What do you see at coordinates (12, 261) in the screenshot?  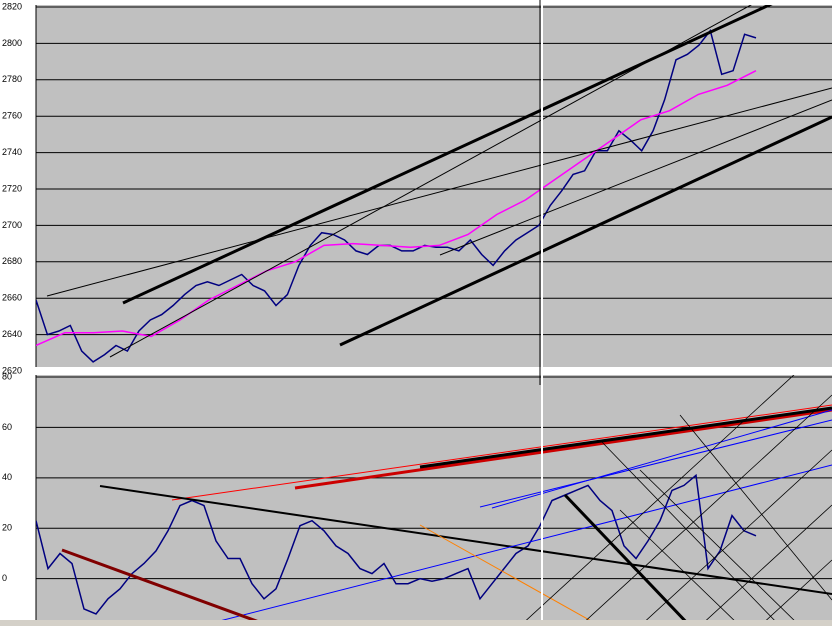 I see `y-tick-label: 2680` at bounding box center [12, 261].